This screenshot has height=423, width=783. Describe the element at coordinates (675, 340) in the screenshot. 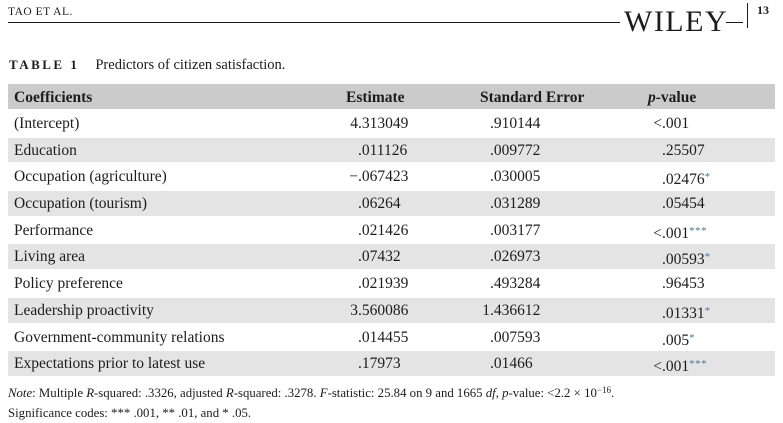

I see `fraction-part: .005` at that location.